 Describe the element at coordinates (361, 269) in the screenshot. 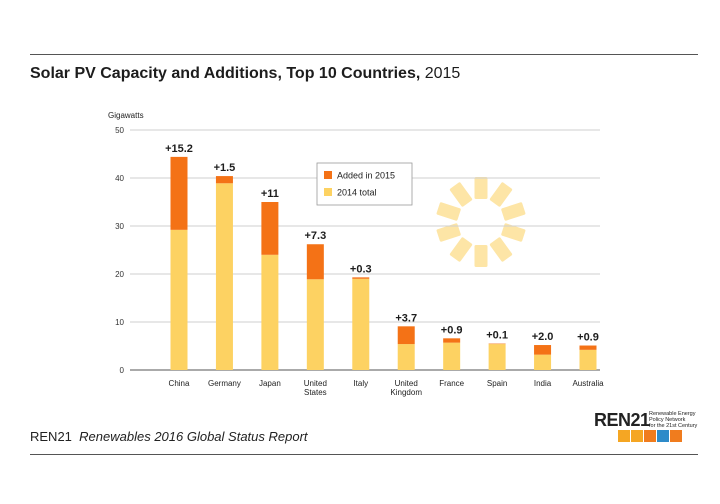

I see `data-label: +0.3` at that location.